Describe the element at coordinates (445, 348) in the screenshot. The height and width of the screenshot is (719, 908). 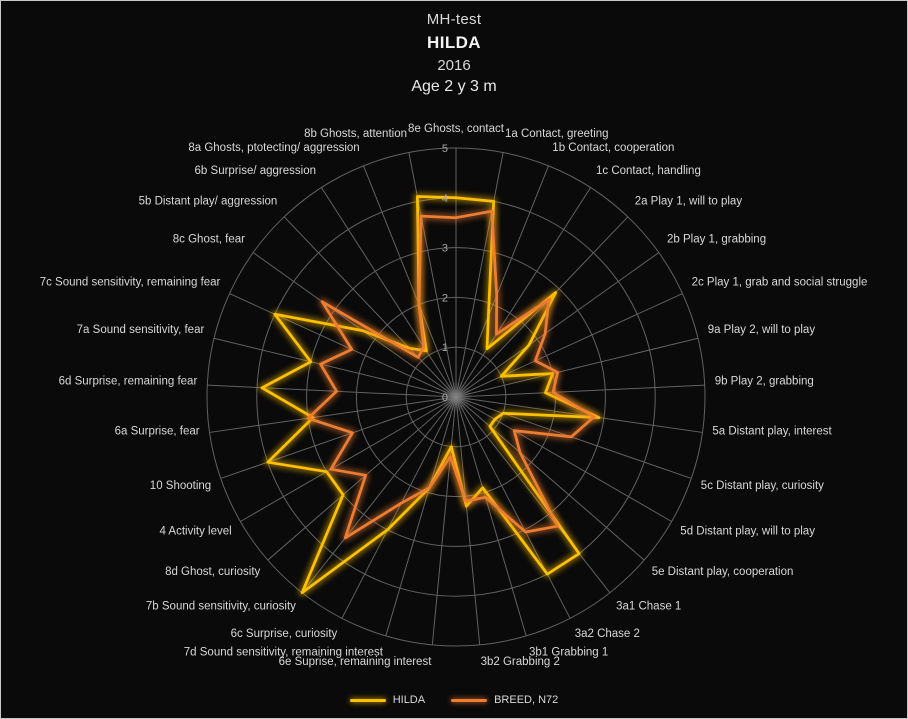
I see `radial-tick-label: 1` at that location.